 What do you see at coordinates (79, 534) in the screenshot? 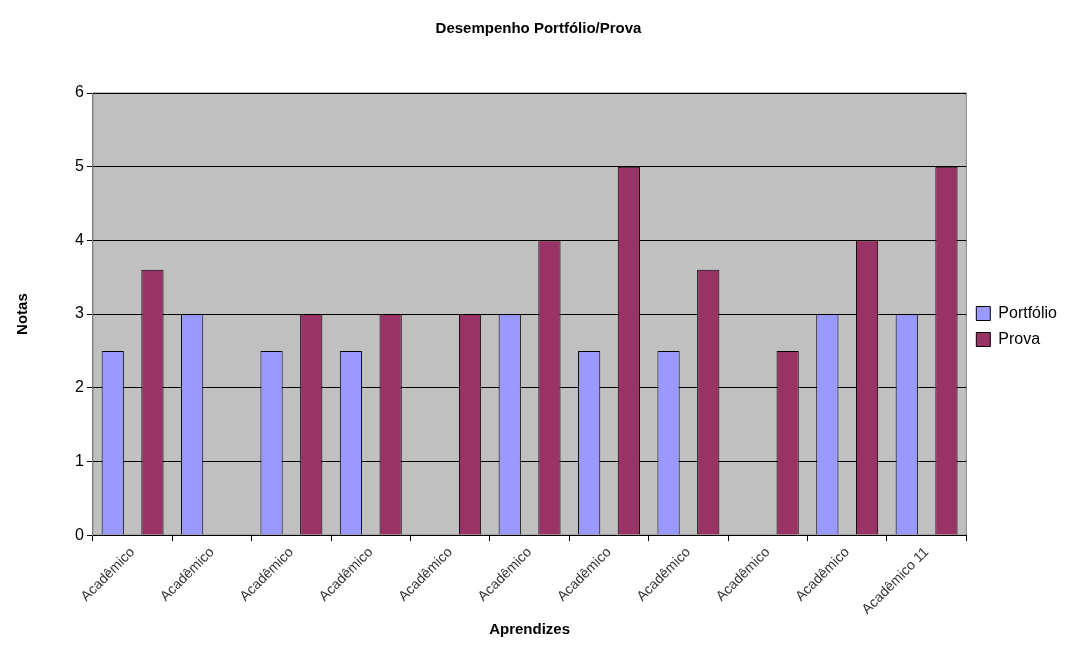
I see `y-tick-label: 0` at bounding box center [79, 534].